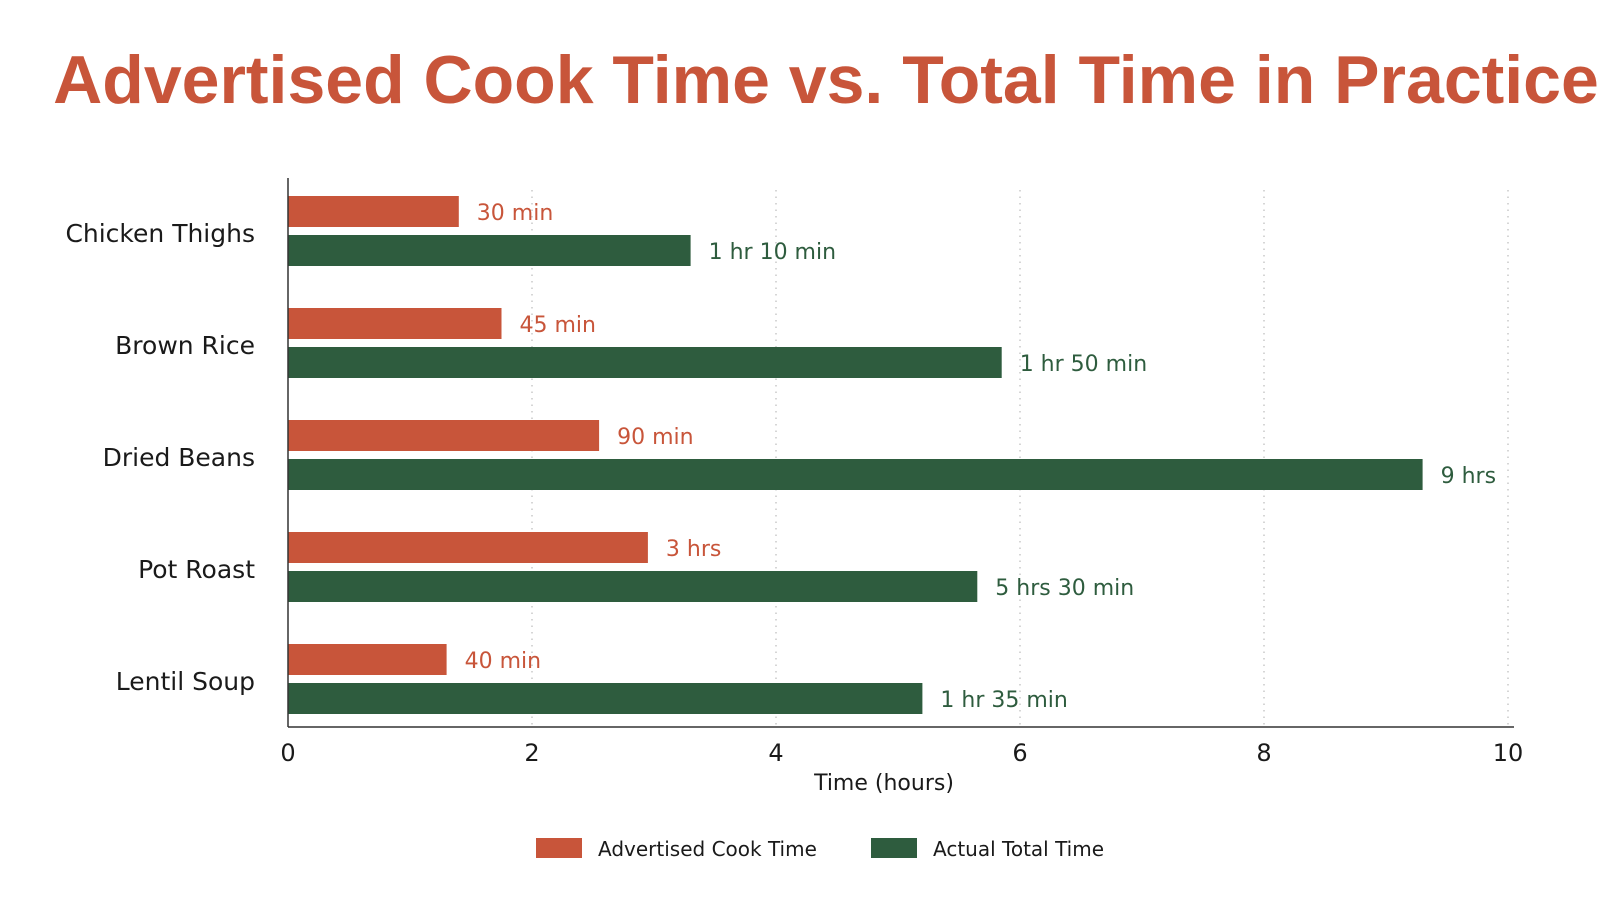 This screenshot has width=1599, height=900. Describe the element at coordinates (775, 753) in the screenshot. I see `x-tick-label: 4` at that location.